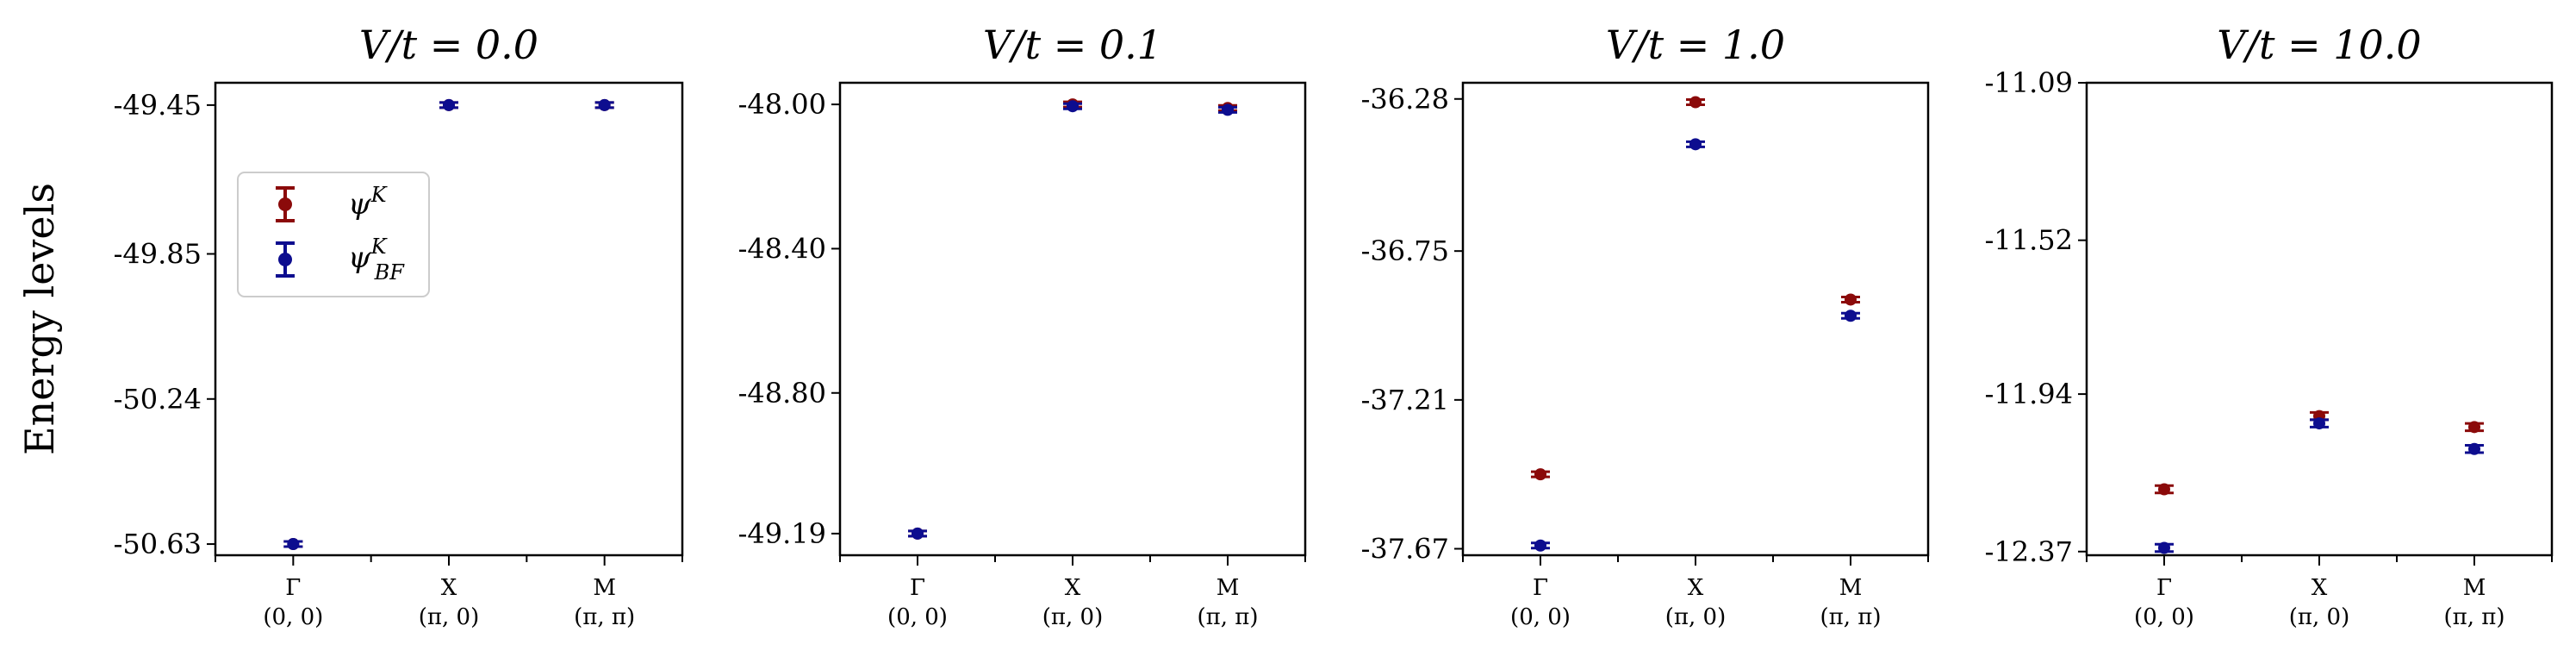  What do you see at coordinates (1405, 400) in the screenshot?
I see `y-tick-label: -37.21` at bounding box center [1405, 400].